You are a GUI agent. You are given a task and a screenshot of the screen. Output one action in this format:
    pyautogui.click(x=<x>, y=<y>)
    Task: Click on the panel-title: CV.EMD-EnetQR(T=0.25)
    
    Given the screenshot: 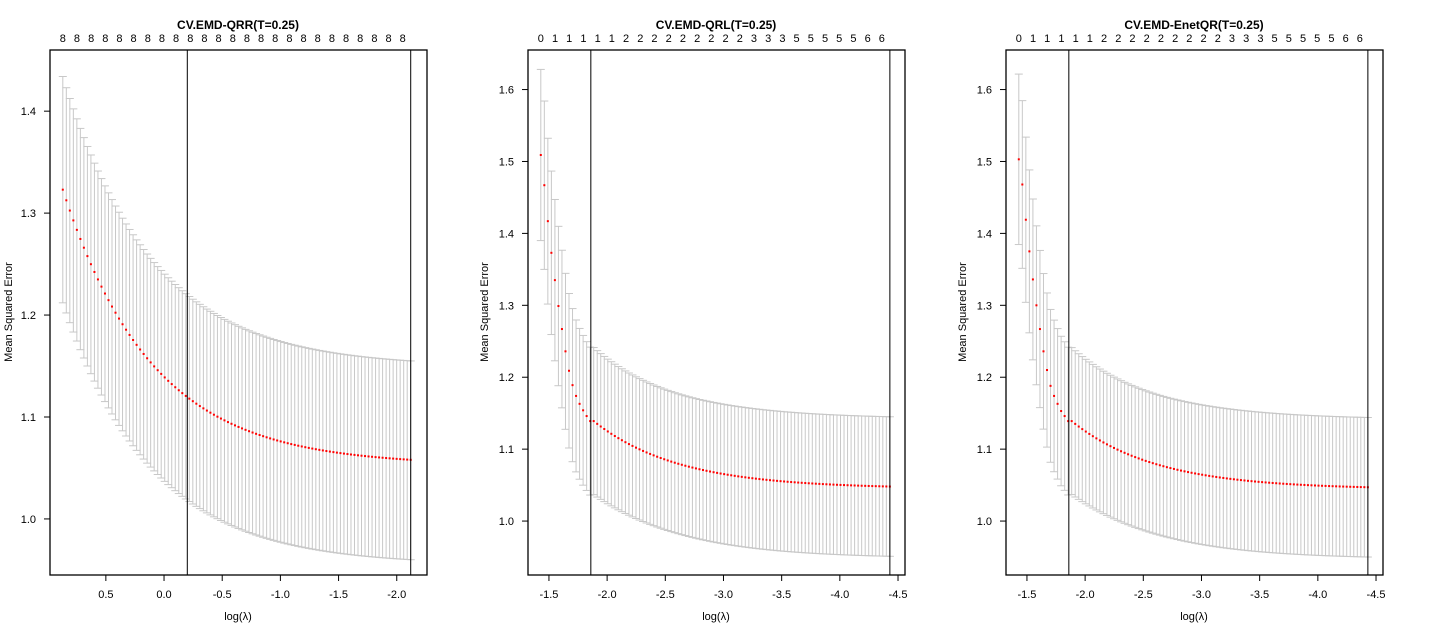 What is the action you would take?
    pyautogui.click(x=1193, y=25)
    